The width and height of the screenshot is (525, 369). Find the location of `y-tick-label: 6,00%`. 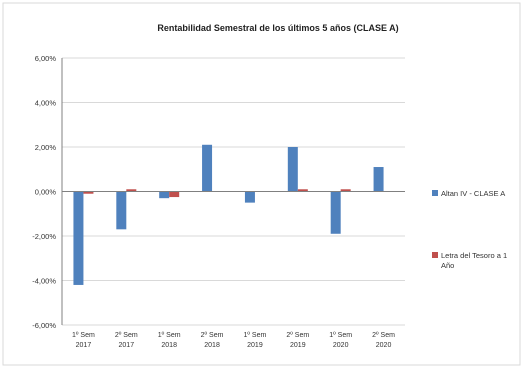

y-tick-label: 6,00% is located at coordinates (46, 58).